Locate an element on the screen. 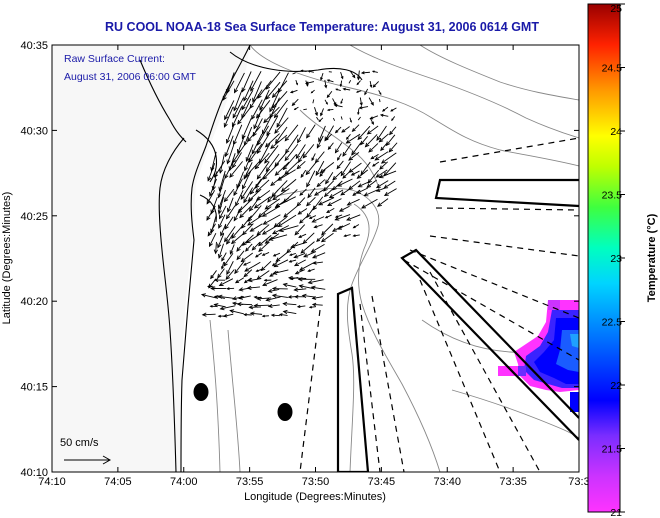  x-axis-label: Longitude (Degrees:Minutes) is located at coordinates (315, 497).